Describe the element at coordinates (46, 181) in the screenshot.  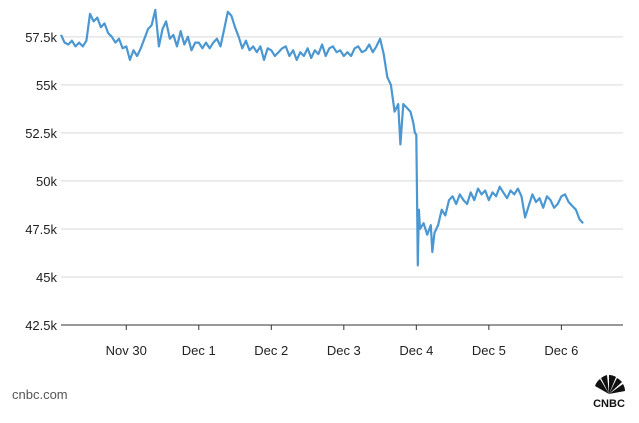
I see `y-tick-label: 50k` at that location.